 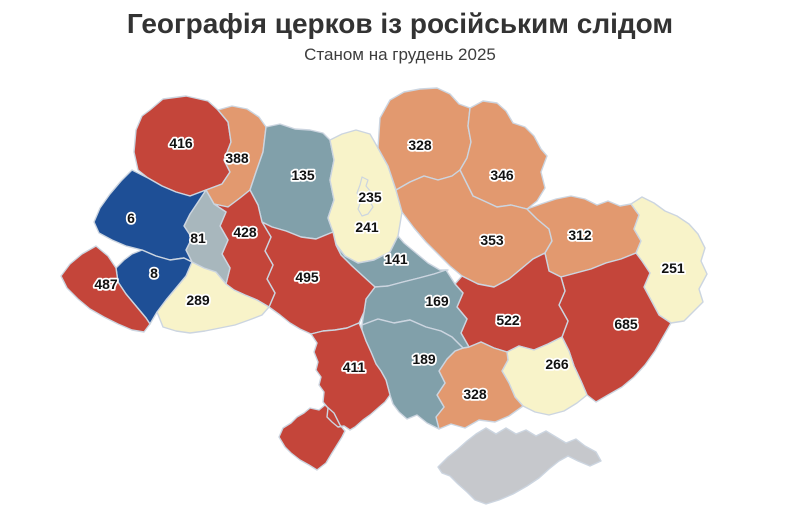 What do you see at coordinates (502, 175) in the screenshot?
I see `region-label-sumy: 346` at bounding box center [502, 175].